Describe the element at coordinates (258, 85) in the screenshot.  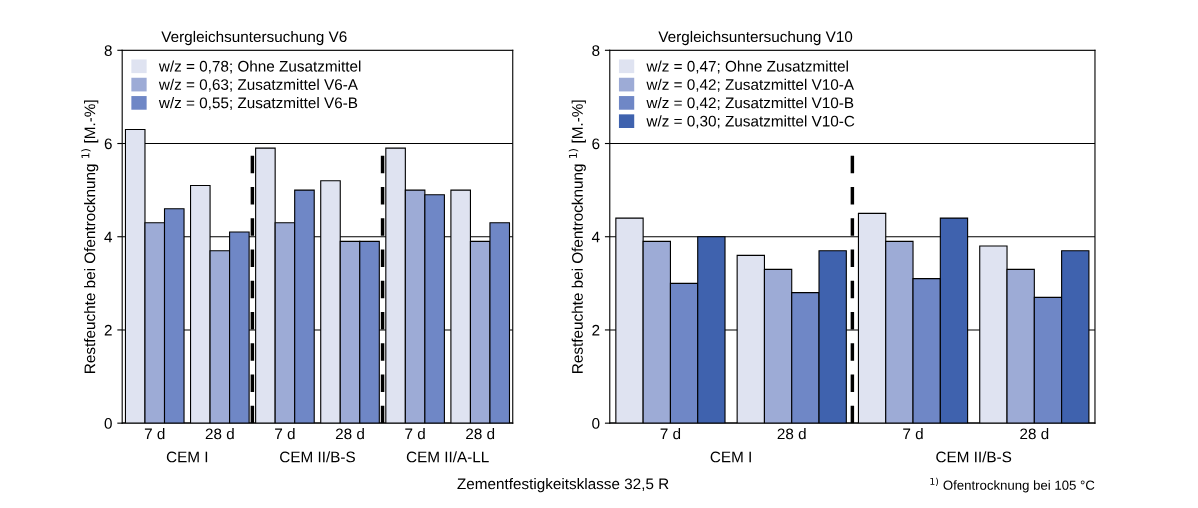
I see `legend-label: w/z = 0,63; Zusatzmittel V6-A` at that location.